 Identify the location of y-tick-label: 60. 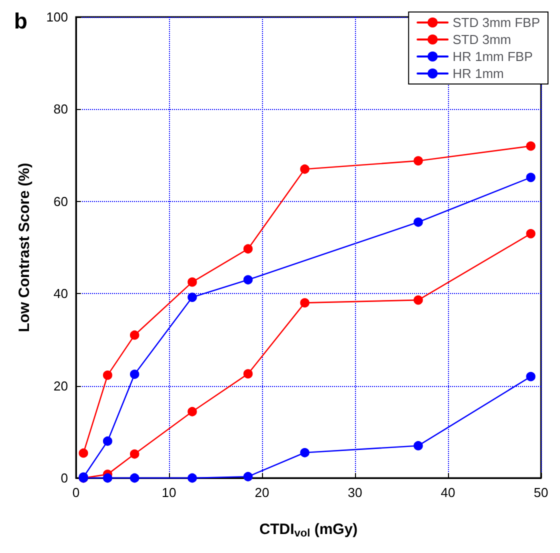
(61, 201).